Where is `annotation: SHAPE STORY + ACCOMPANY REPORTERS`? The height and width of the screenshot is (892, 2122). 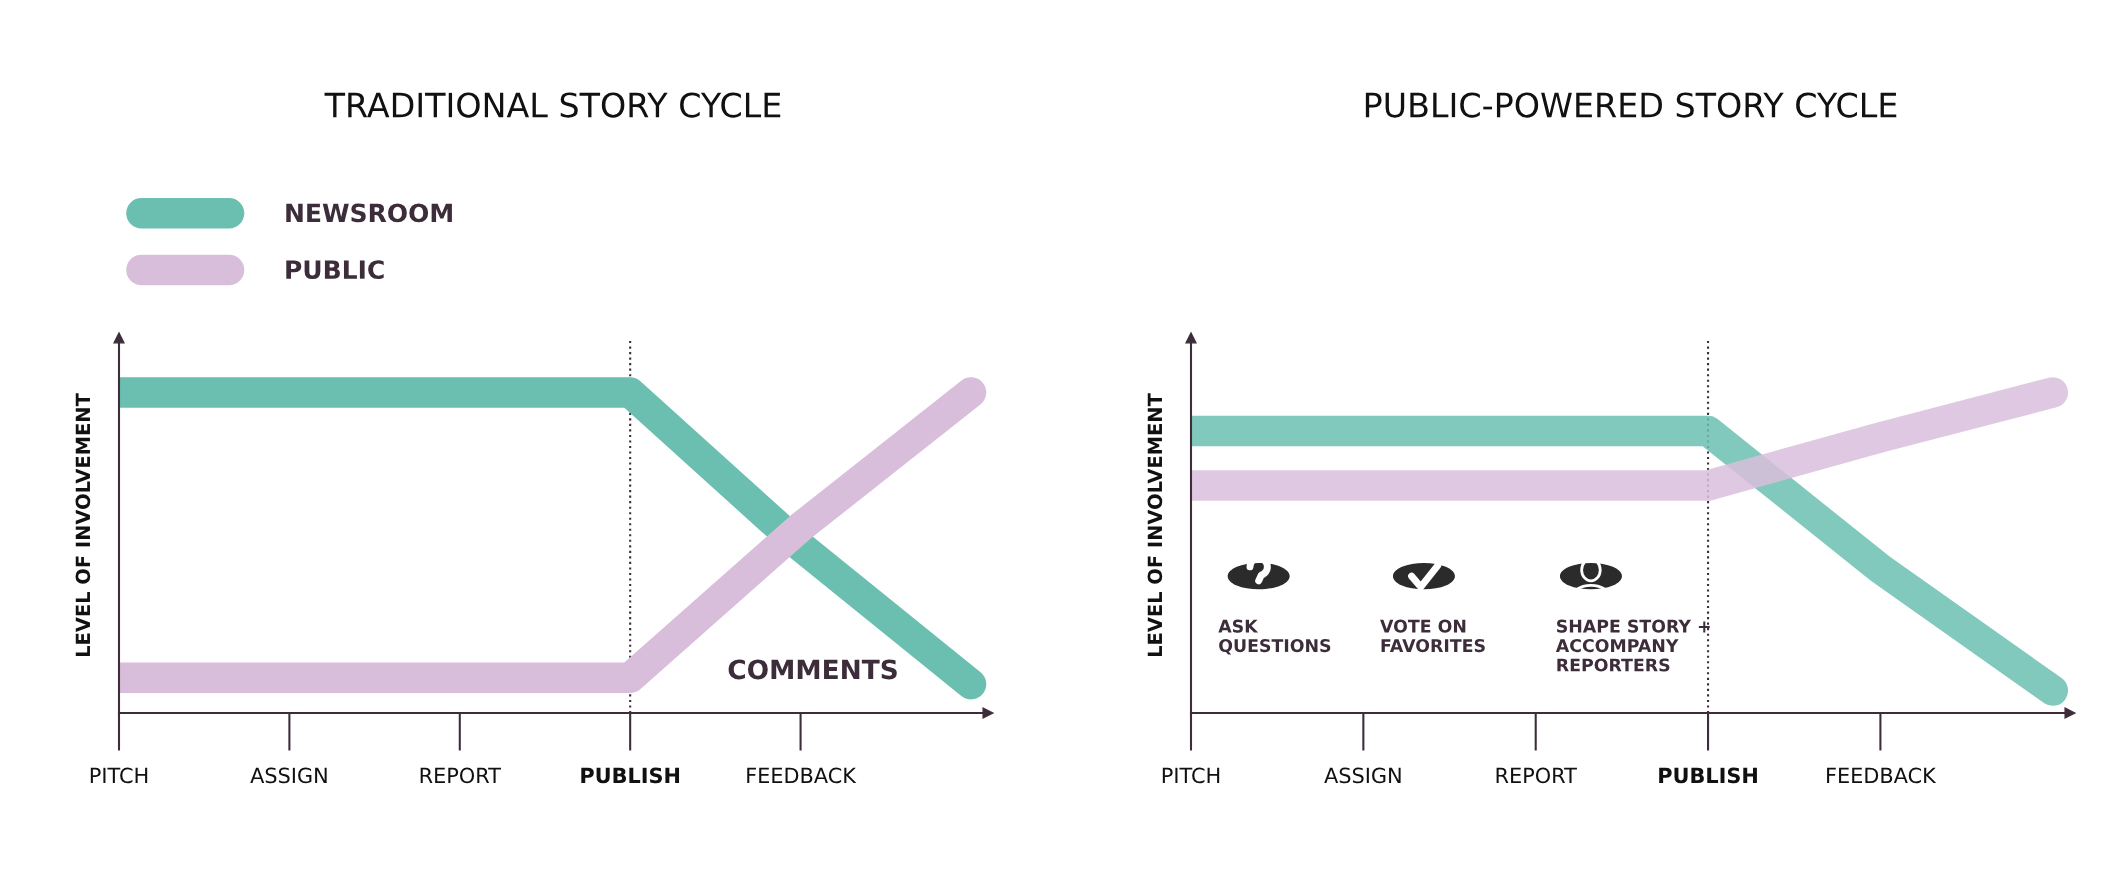
annotation: SHAPE STORY + ACCOMPANY REPORTERS is located at coordinates (1632, 645).